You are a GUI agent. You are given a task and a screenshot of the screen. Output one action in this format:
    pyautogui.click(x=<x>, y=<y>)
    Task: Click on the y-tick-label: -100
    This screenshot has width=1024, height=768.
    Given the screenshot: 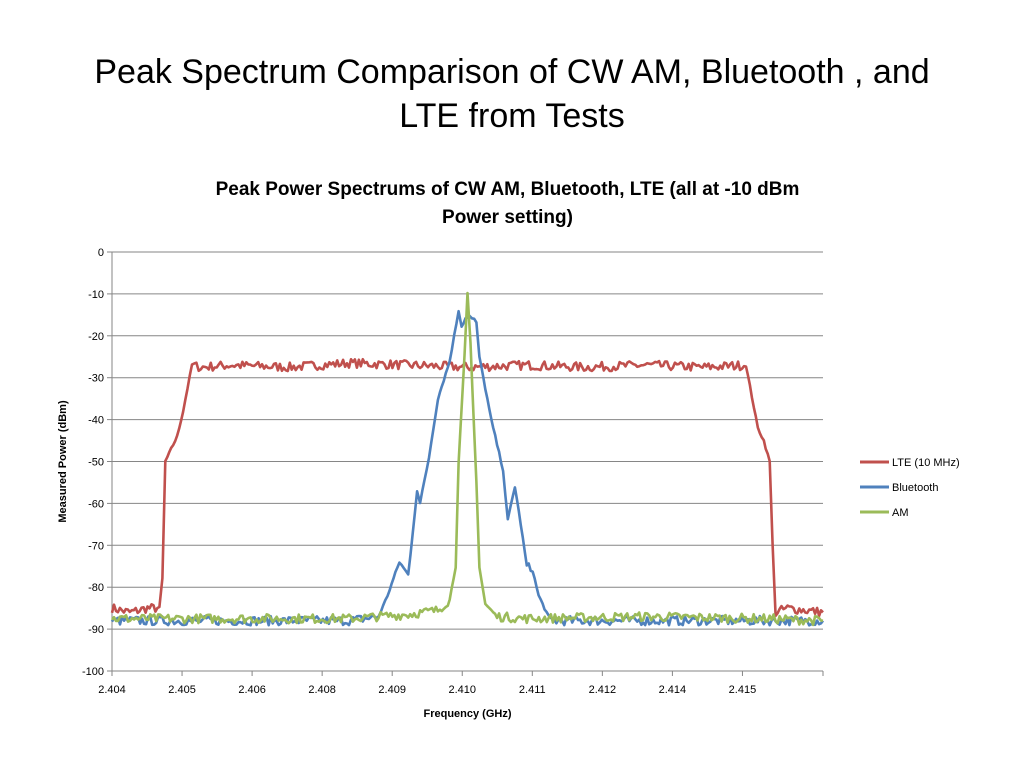 What is the action you would take?
    pyautogui.click(x=93, y=672)
    